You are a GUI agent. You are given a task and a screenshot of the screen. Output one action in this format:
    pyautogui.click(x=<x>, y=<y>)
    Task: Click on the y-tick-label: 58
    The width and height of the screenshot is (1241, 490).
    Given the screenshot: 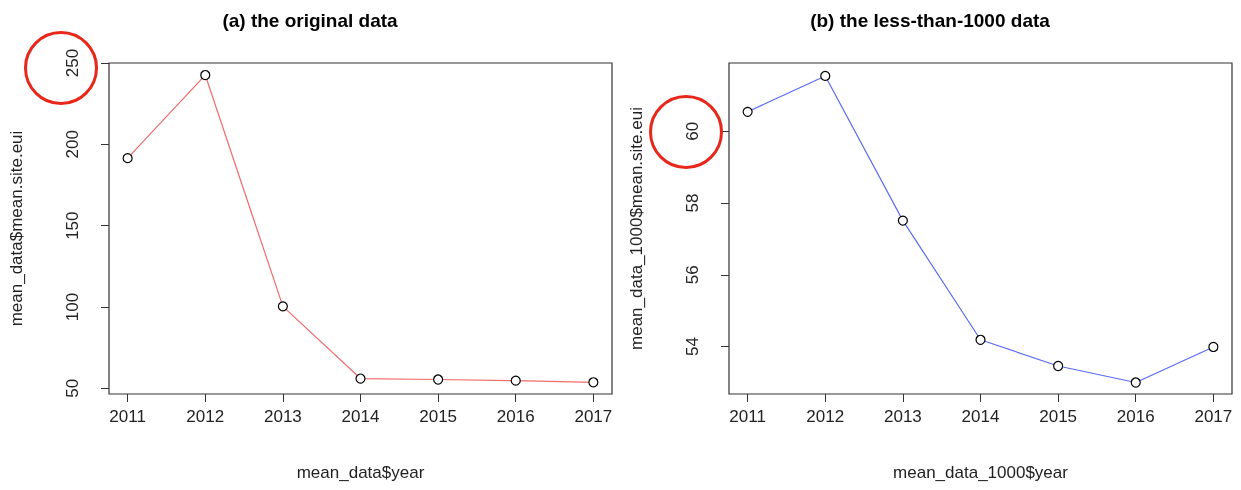 What is the action you would take?
    pyautogui.click(x=692, y=203)
    